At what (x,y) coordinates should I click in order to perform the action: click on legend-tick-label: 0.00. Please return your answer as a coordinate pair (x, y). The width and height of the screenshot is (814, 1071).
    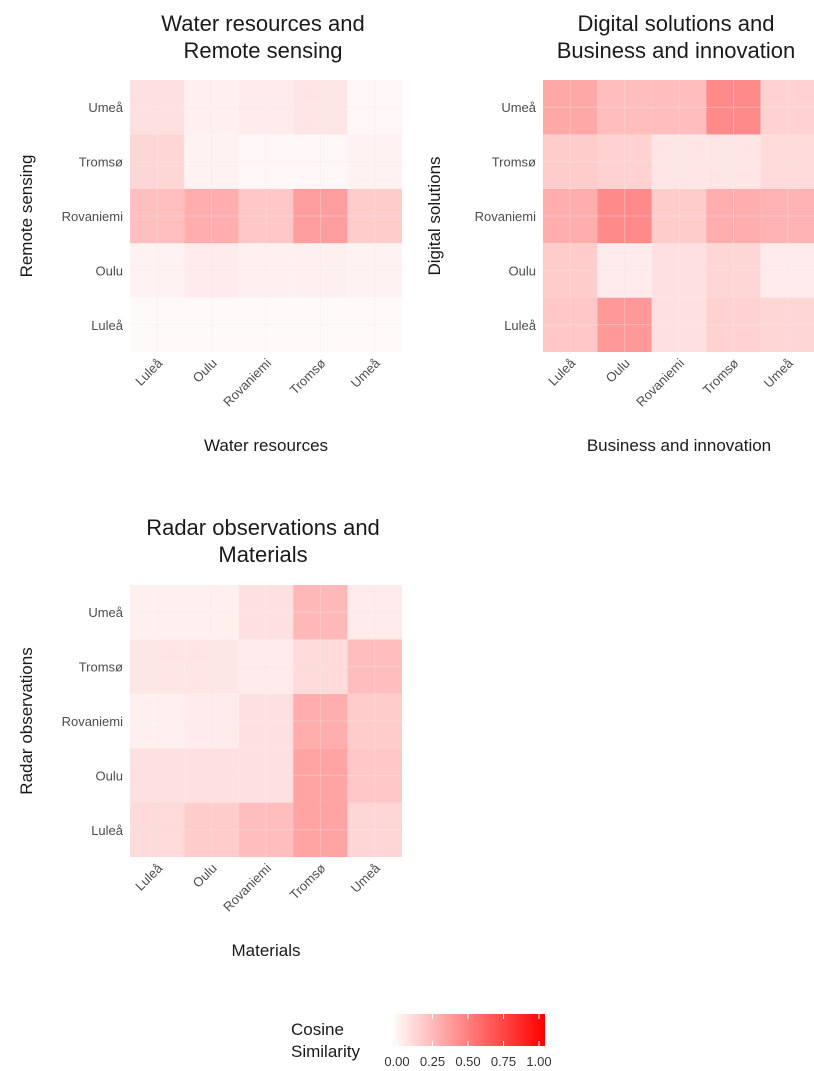
    Looking at the image, I should click on (396, 1061).